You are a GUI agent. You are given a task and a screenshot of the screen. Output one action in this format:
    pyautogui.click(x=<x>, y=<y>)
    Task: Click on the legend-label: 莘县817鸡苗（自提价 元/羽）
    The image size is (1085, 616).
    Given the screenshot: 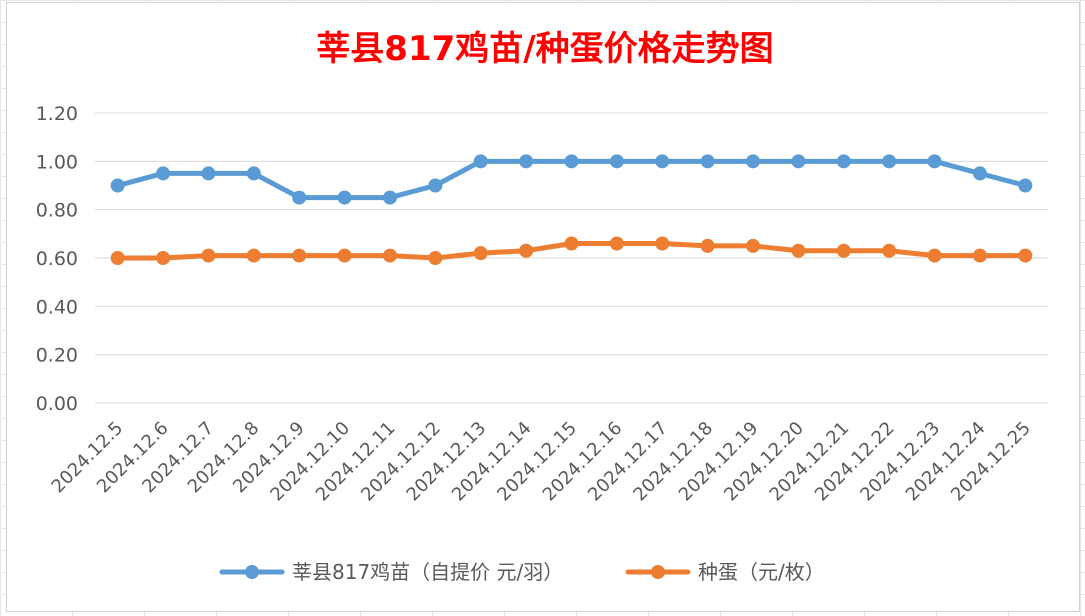 What is the action you would take?
    pyautogui.click(x=427, y=572)
    